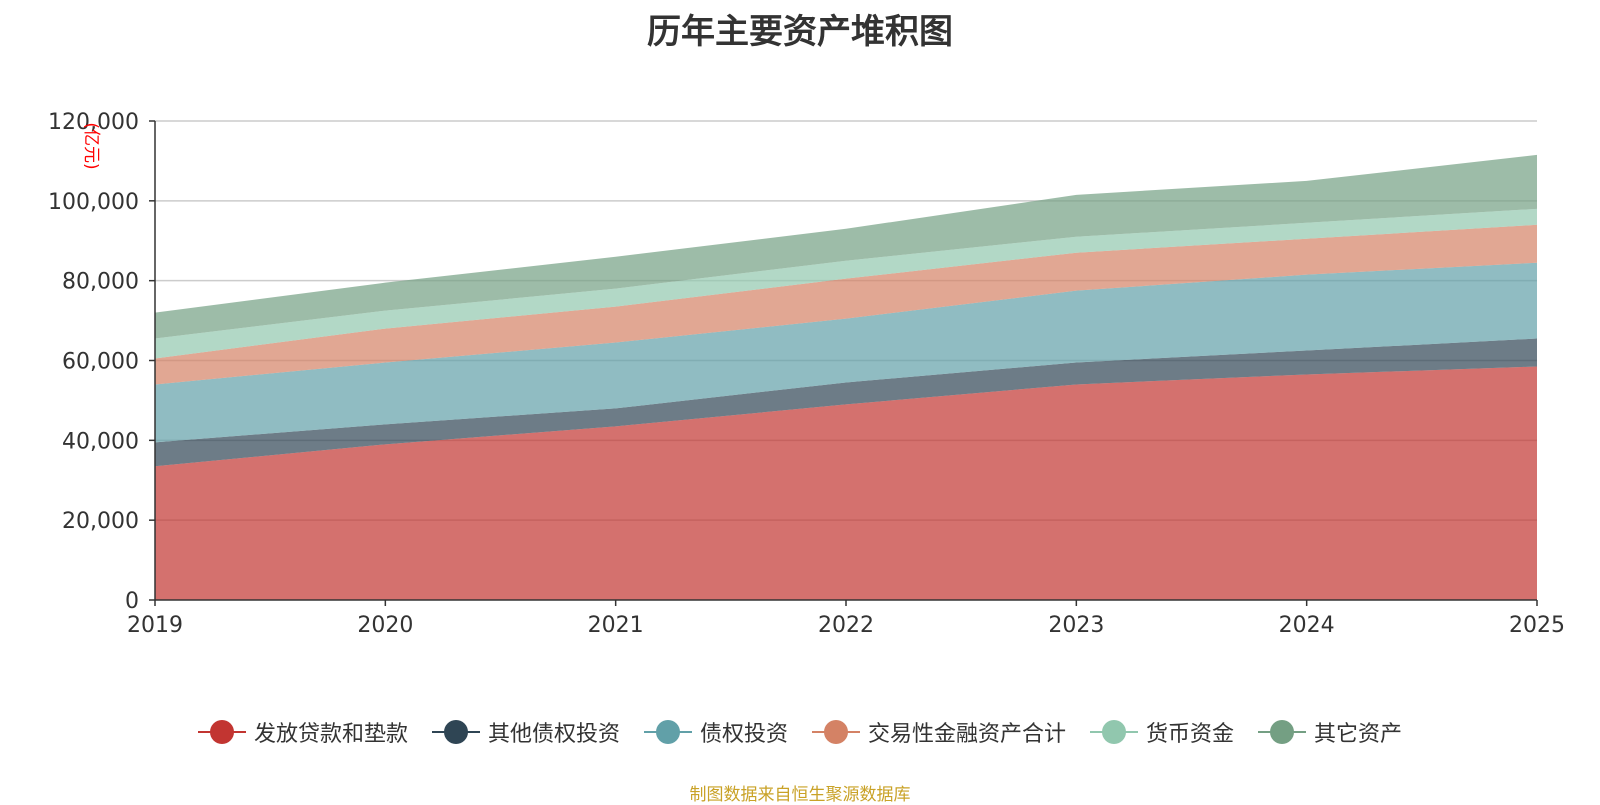 The image size is (1600, 805). Describe the element at coordinates (385, 625) in the screenshot. I see `x-tick-label: 2020` at that location.